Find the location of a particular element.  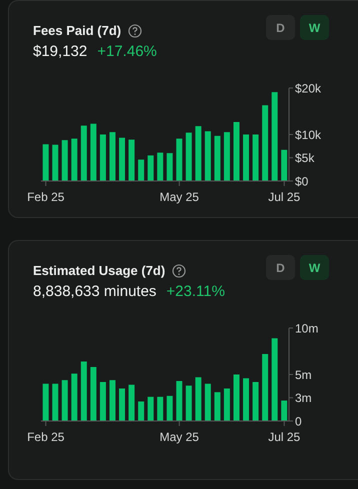

y-tick-label: $0 is located at coordinates (302, 181).